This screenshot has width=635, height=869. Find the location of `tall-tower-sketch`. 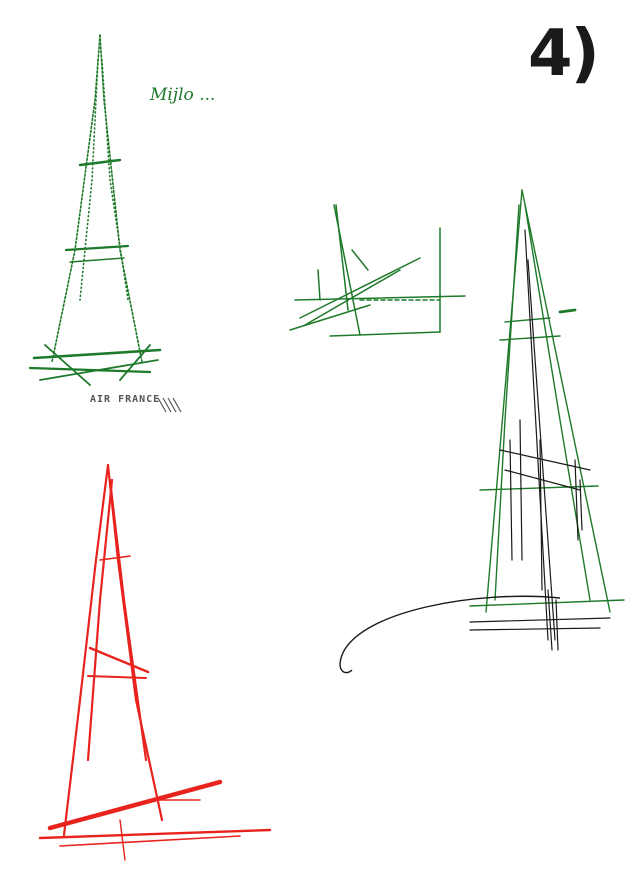

tall-tower-sketch is located at coordinates (547, 420).